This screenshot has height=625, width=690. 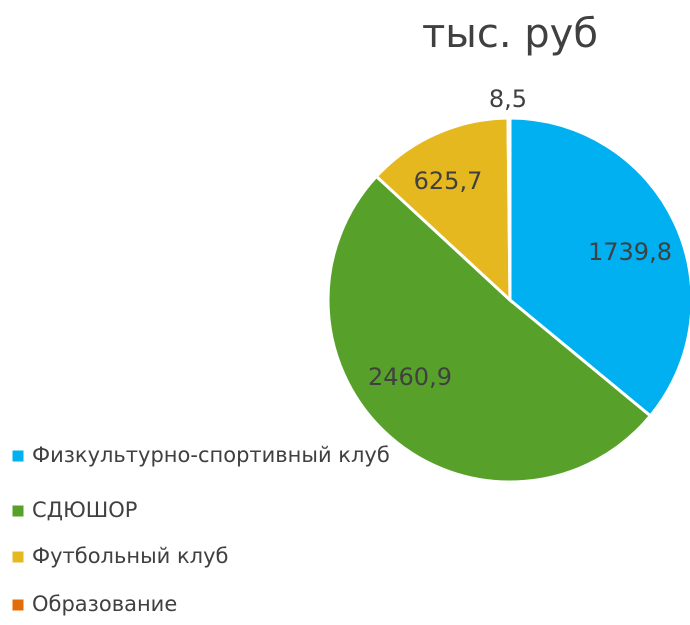 I want to click on data-label: 625,7, so click(x=448, y=181).